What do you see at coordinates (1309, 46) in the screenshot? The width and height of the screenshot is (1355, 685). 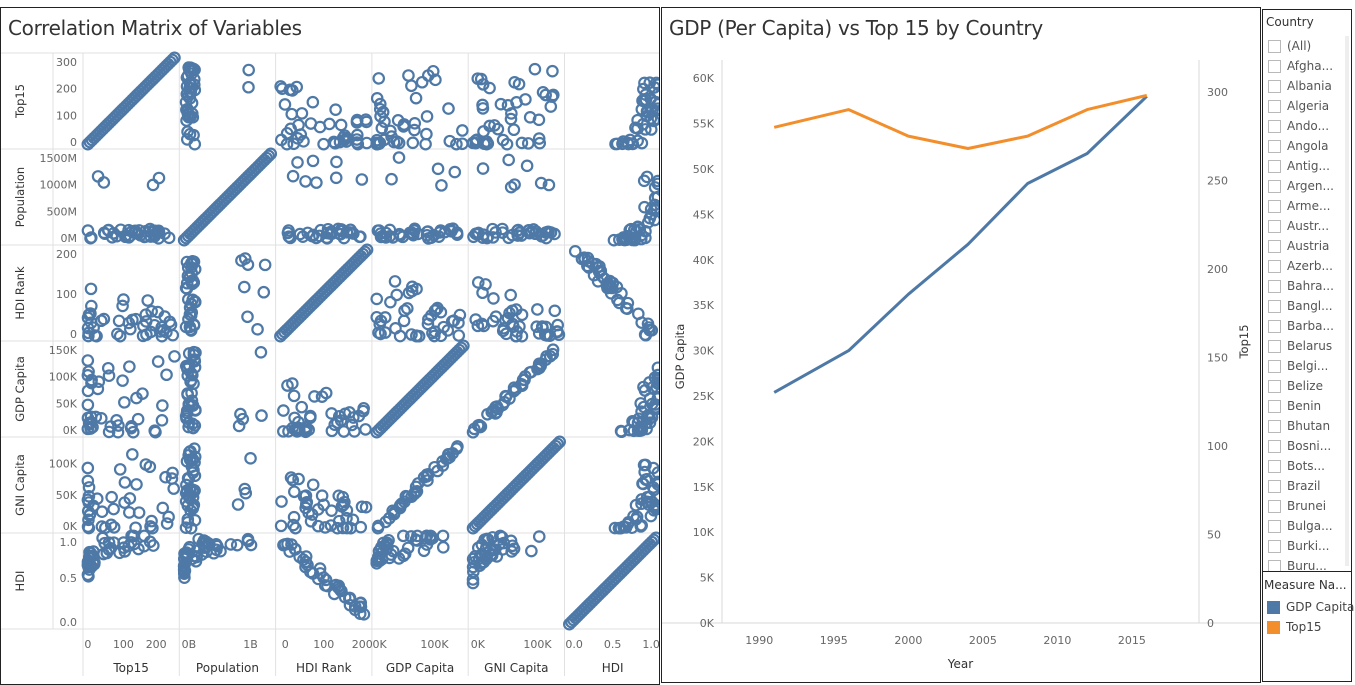 I see `country-filter-item: (All)` at bounding box center [1309, 46].